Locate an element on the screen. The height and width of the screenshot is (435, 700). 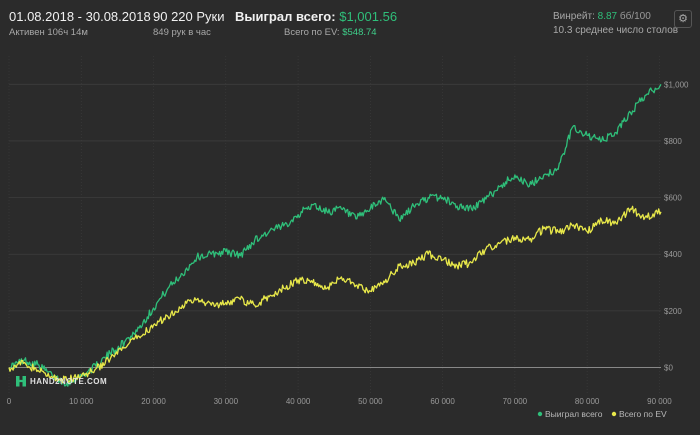
x-tick-label: 60 000 is located at coordinates (442, 401).